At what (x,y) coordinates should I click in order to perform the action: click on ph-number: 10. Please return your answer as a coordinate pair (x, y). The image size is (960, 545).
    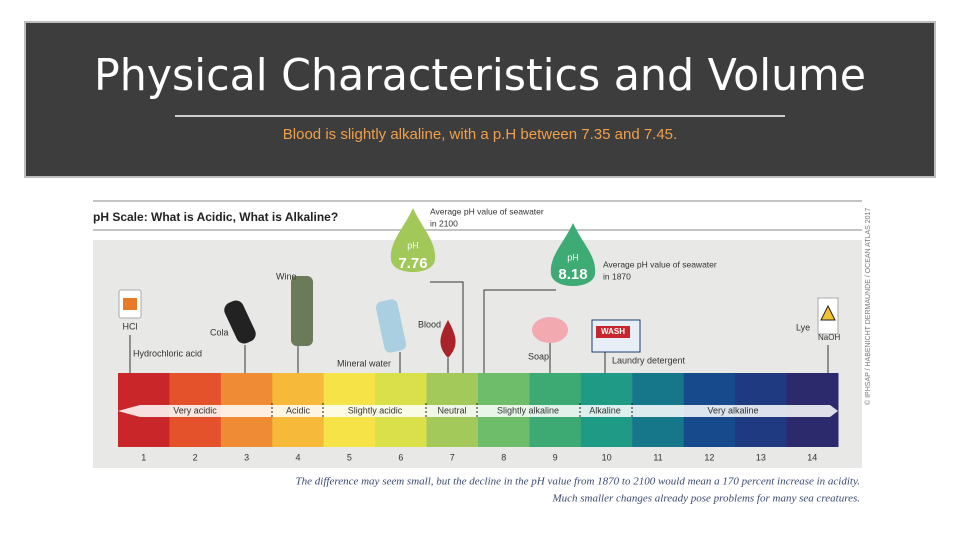
    Looking at the image, I should click on (607, 457).